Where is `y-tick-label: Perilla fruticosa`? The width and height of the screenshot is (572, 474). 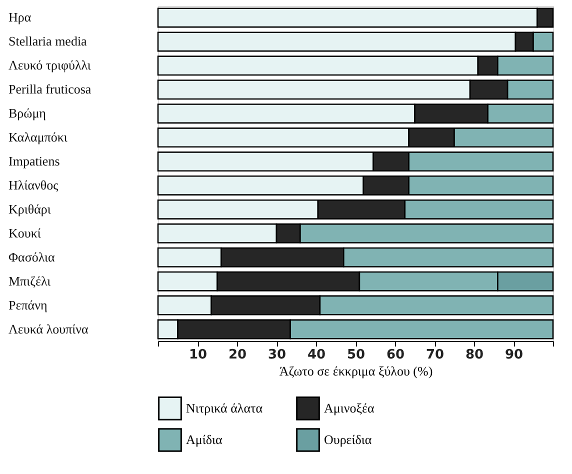 y-tick-label: Perilla fruticosa is located at coordinates (50, 89).